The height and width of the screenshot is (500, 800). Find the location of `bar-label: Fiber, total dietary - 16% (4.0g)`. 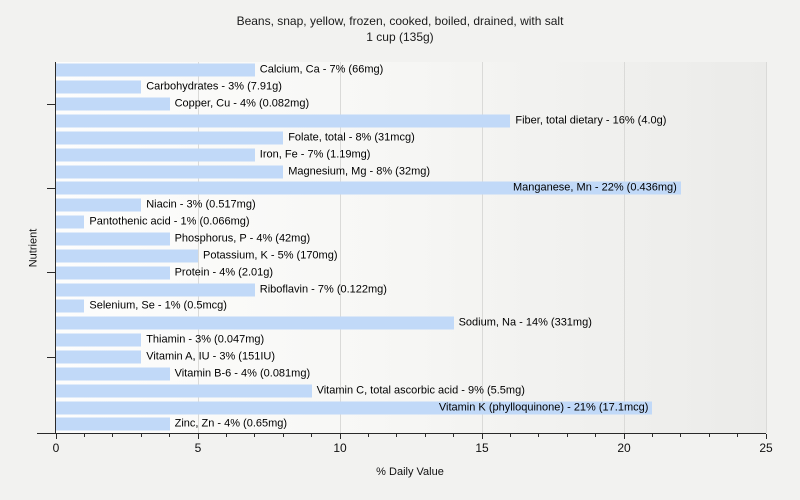

bar-label: Fiber, total dietary - 16% (4.0g) is located at coordinates (591, 120).